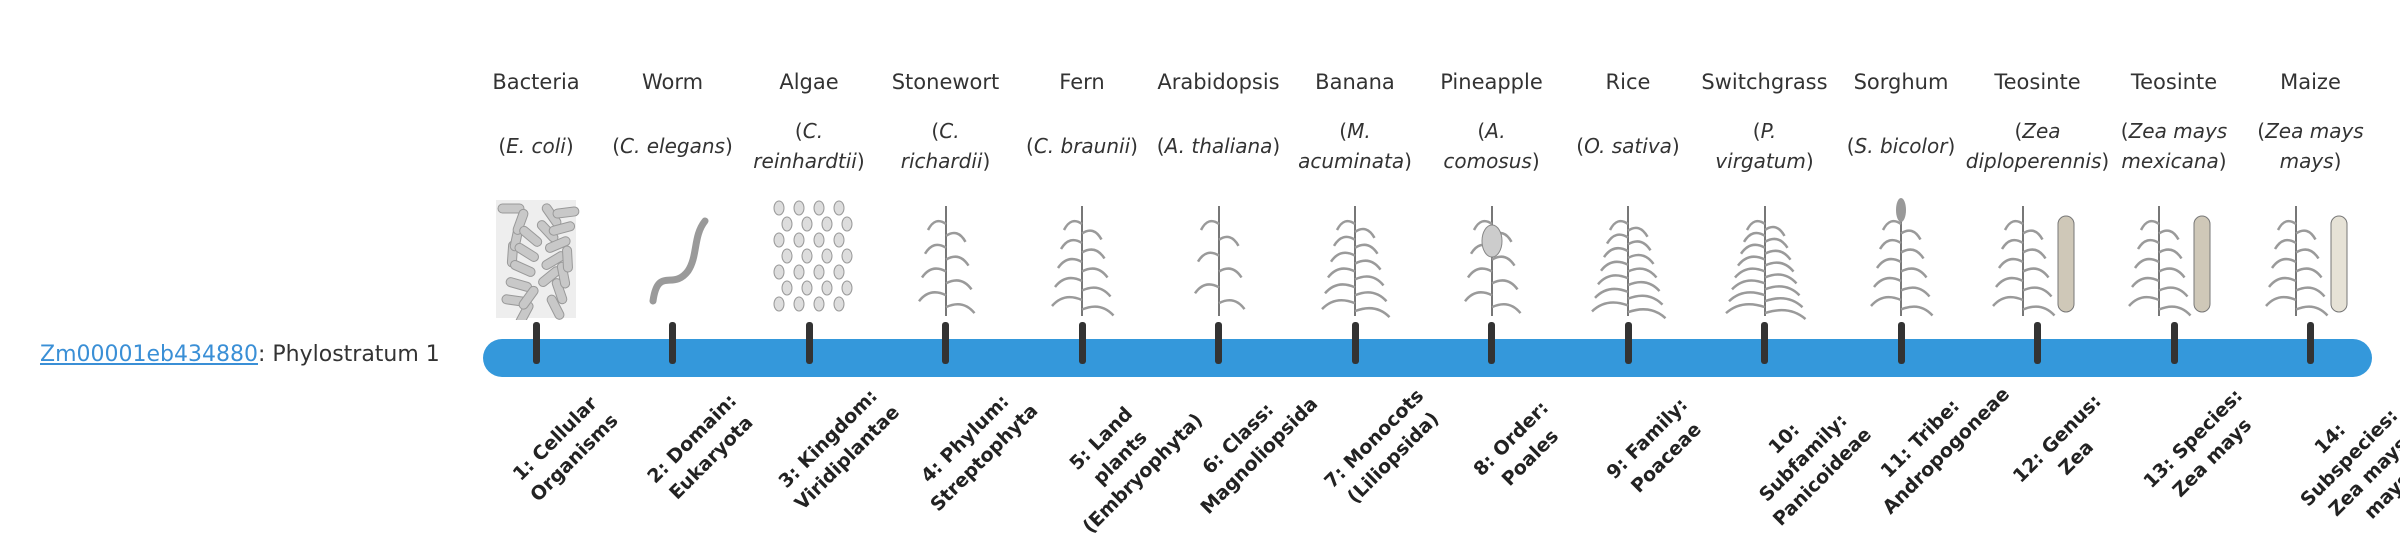  I want to click on organism-common-name: Banana, so click(1355, 82).